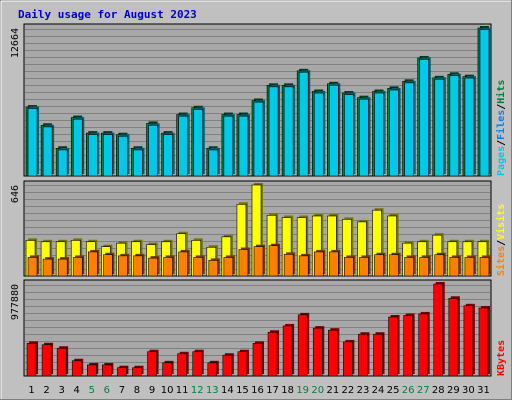  I want to click on x-tick-label-16: 16, so click(257, 390).